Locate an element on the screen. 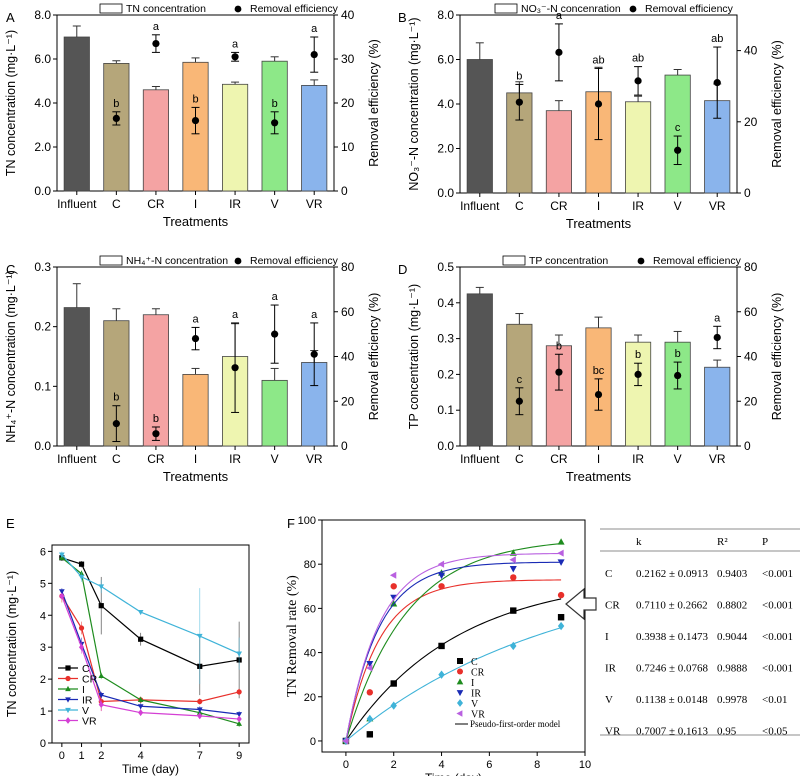 This screenshot has height=776, width=802. panel-letter: B is located at coordinates (402, 17).